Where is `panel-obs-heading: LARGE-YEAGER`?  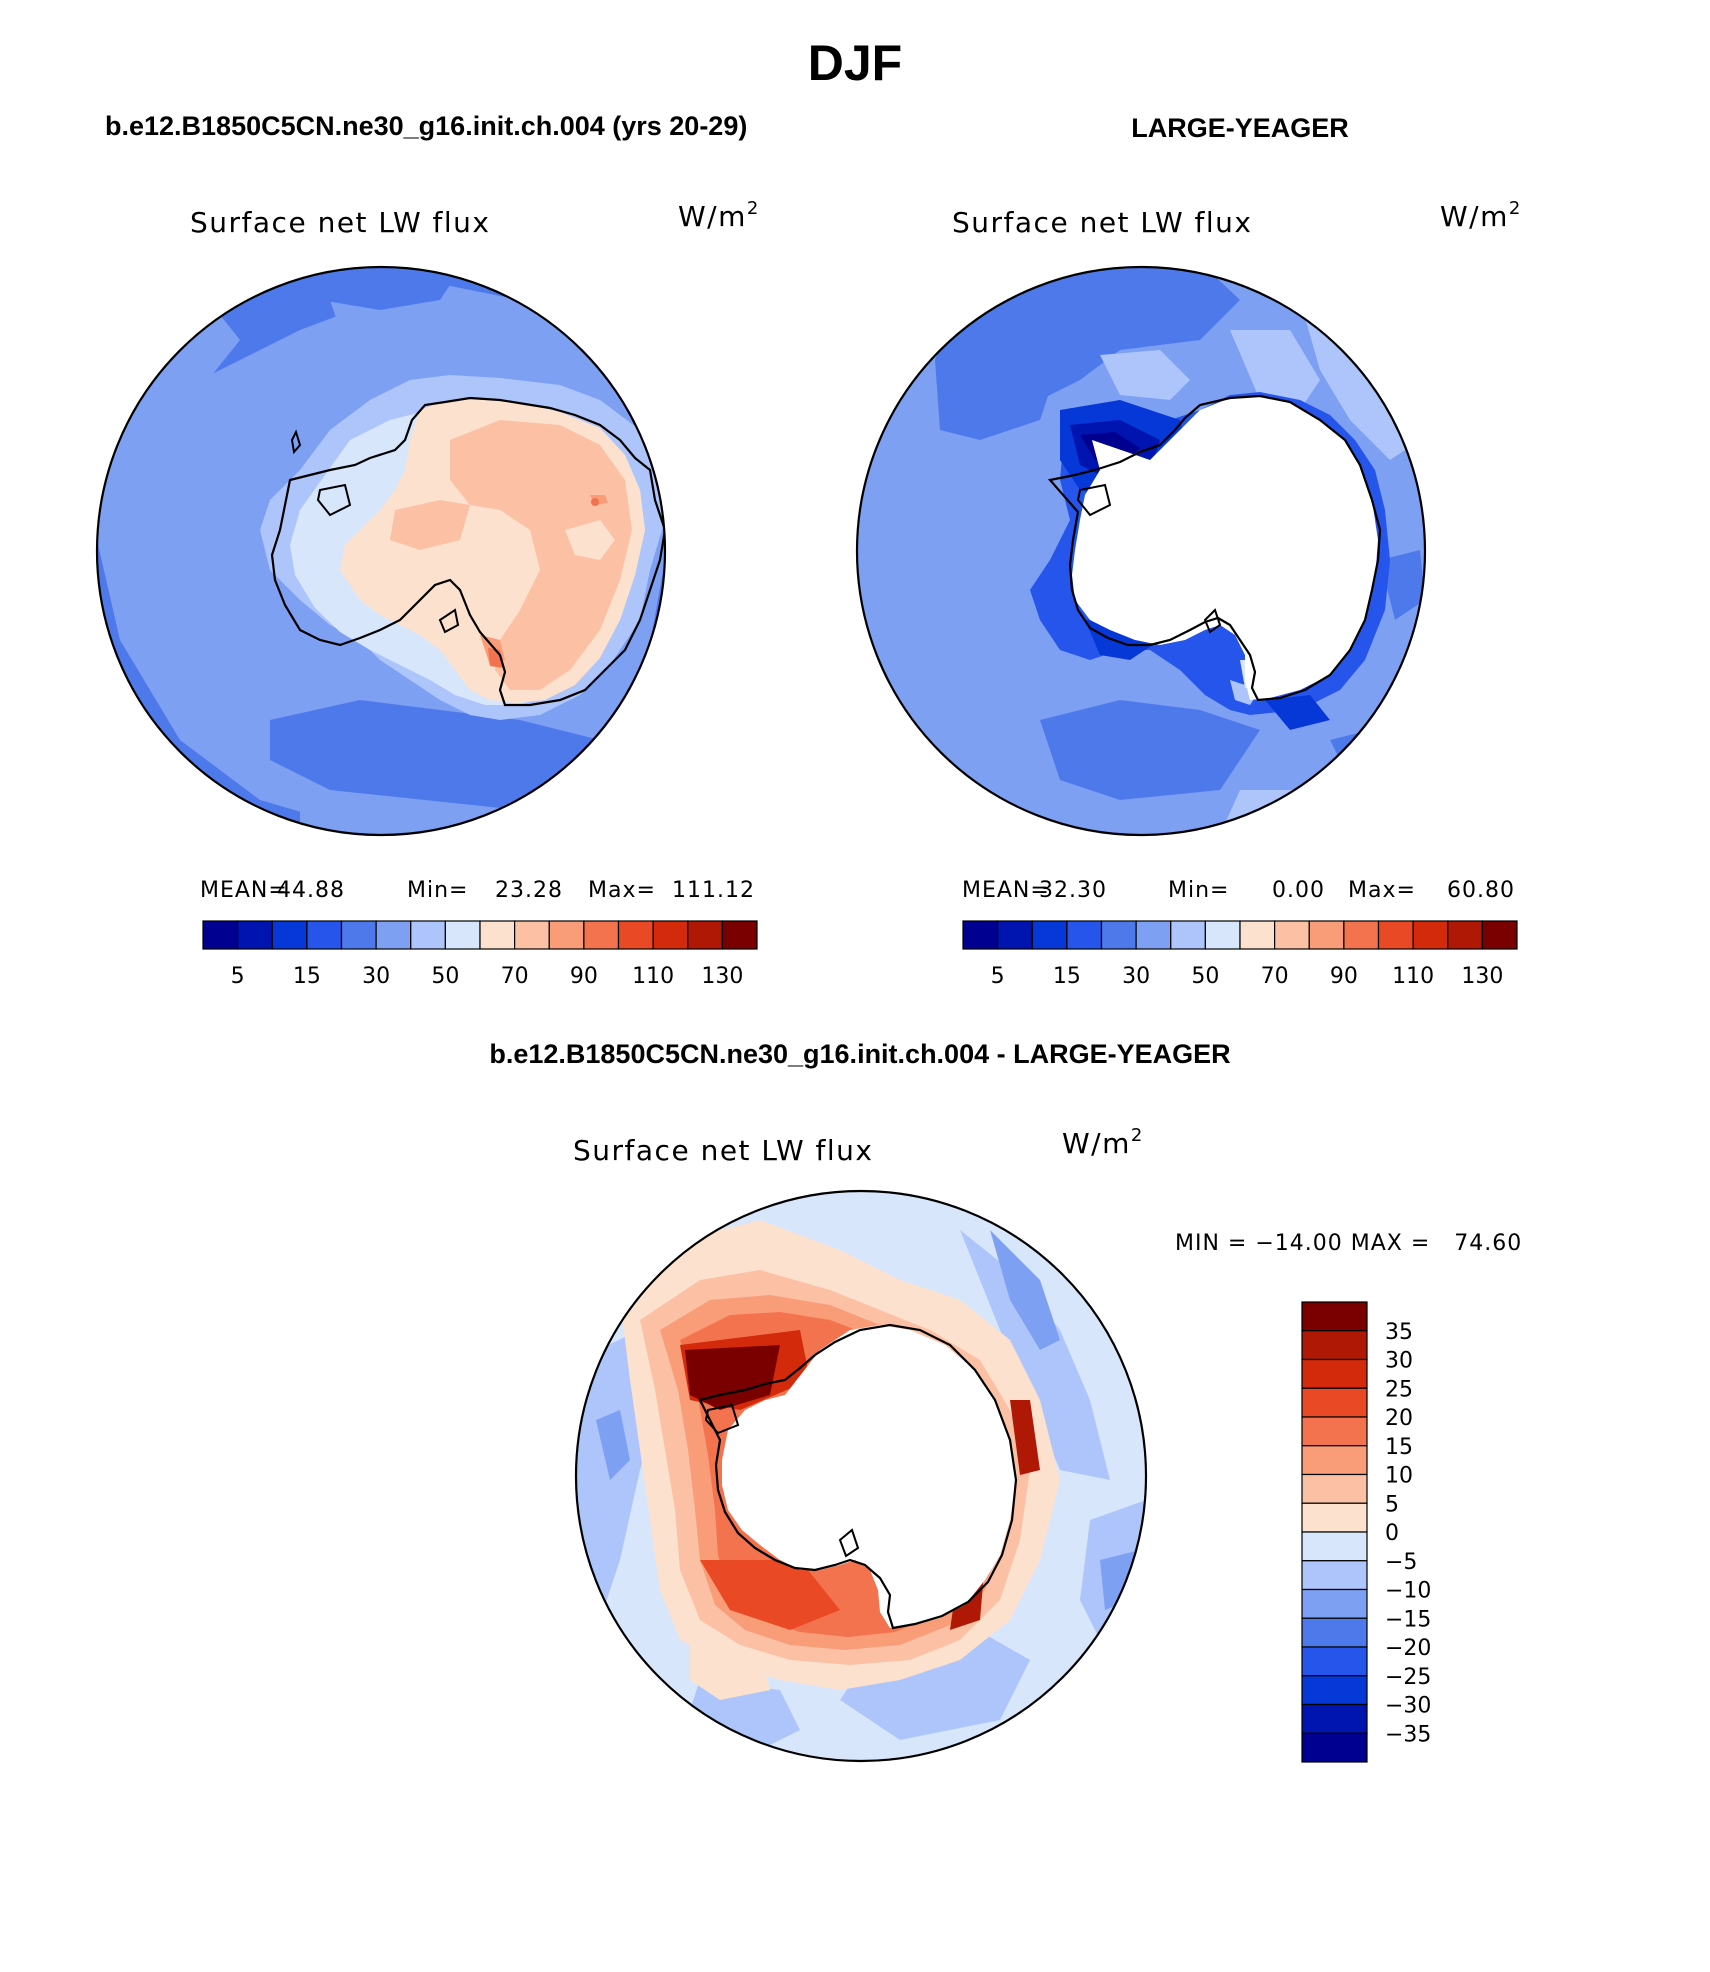 panel-obs-heading: LARGE-YEAGER is located at coordinates (1240, 128).